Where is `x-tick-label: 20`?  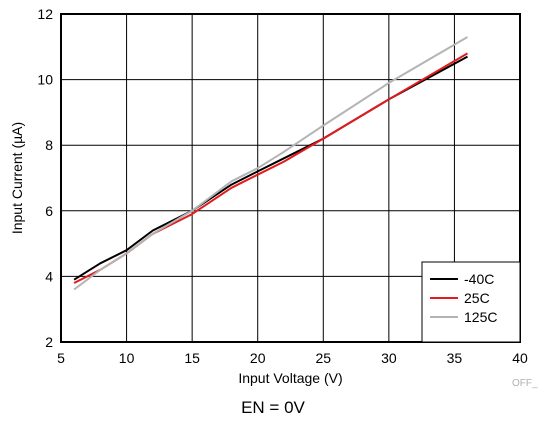
x-tick-label: 20 is located at coordinates (258, 358).